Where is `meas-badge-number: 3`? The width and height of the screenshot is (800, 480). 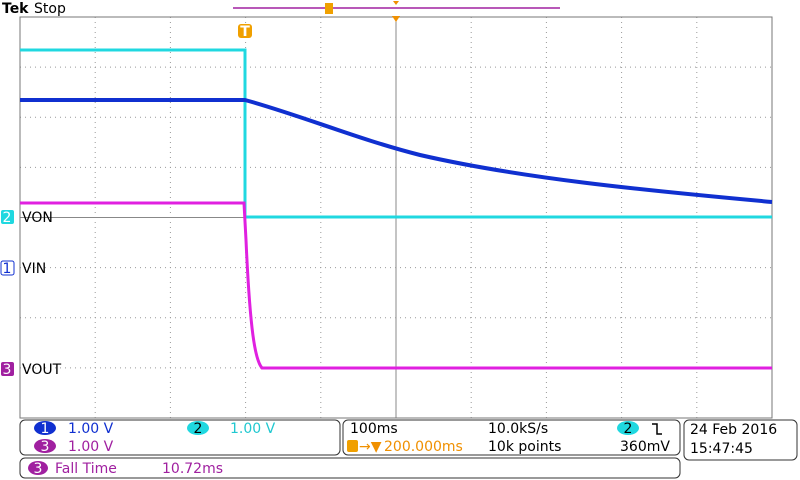
meas-badge-number: 3 is located at coordinates (38, 469).